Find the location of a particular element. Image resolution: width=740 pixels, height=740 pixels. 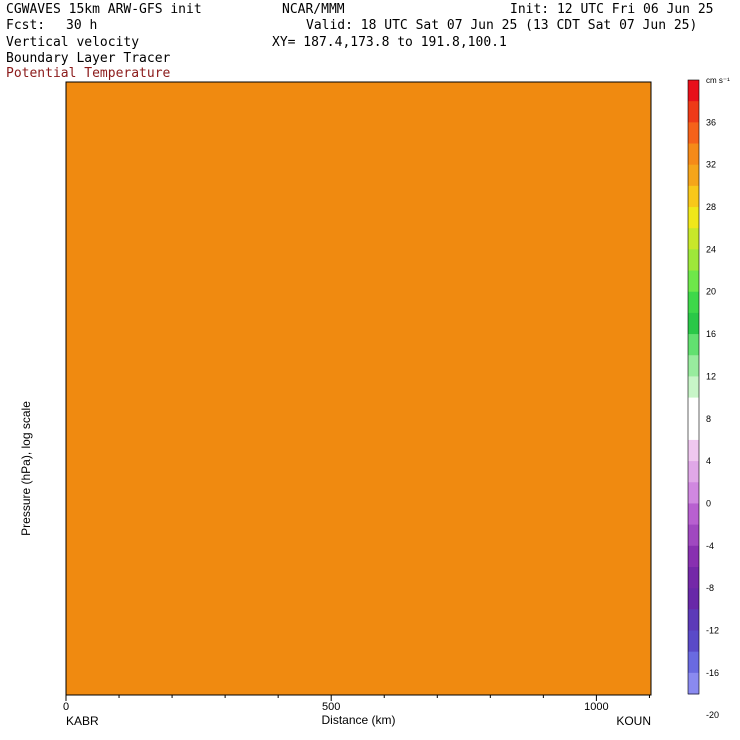

colorbar-label: 4 is located at coordinates (708, 461).